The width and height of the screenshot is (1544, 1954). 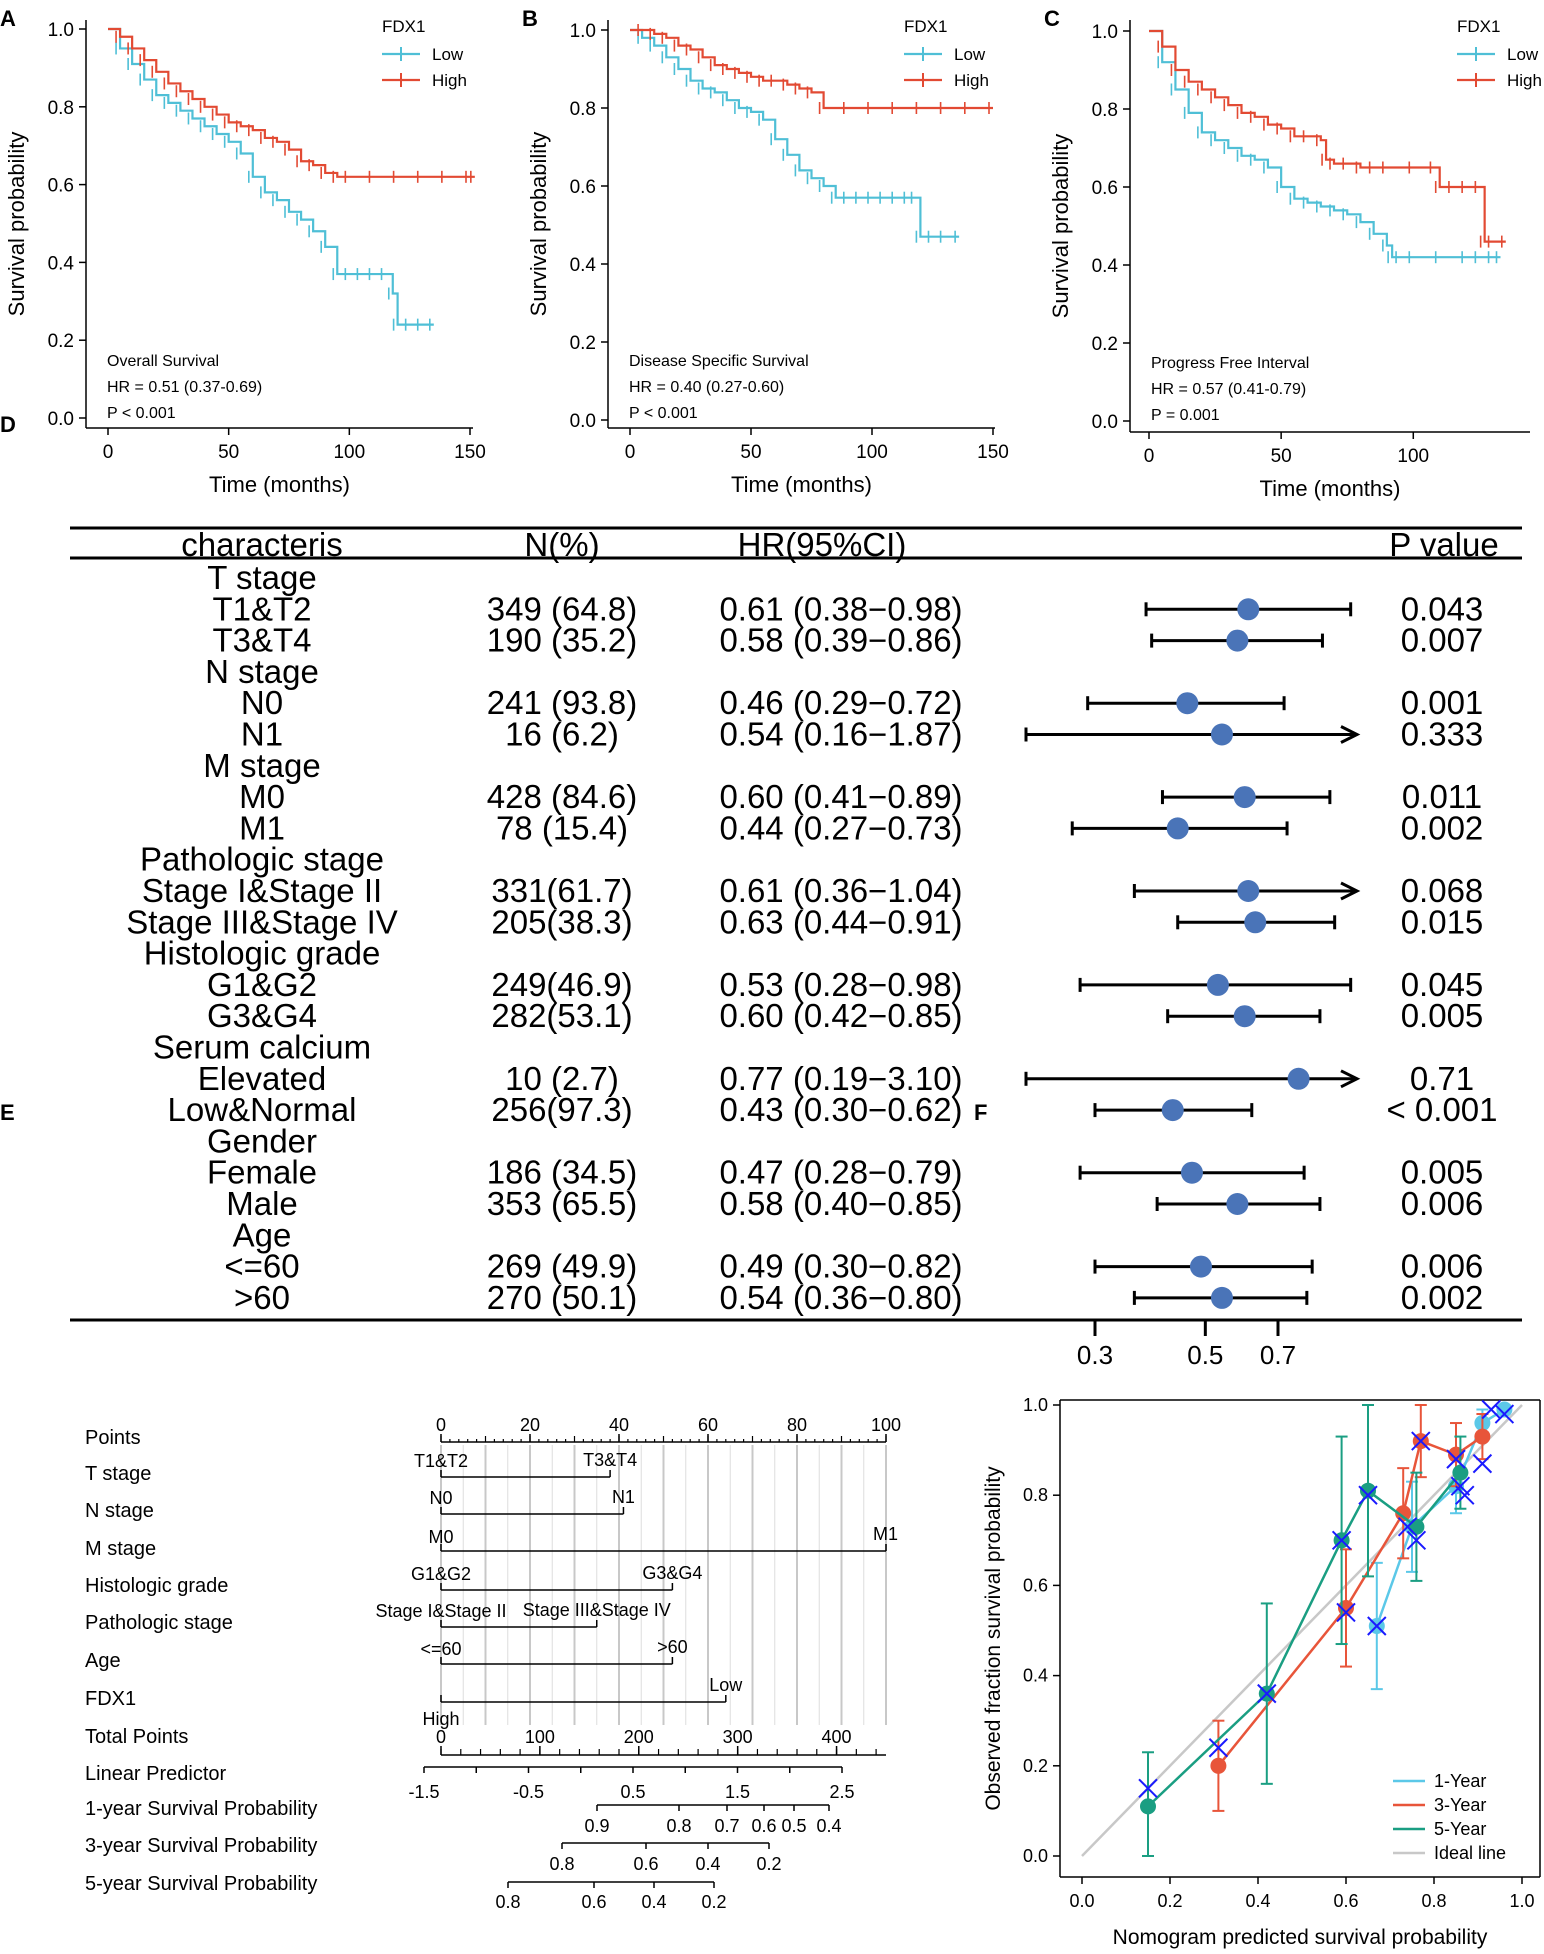 I want to click on y-tick-label: 1.0, so click(x=1035, y=1405).